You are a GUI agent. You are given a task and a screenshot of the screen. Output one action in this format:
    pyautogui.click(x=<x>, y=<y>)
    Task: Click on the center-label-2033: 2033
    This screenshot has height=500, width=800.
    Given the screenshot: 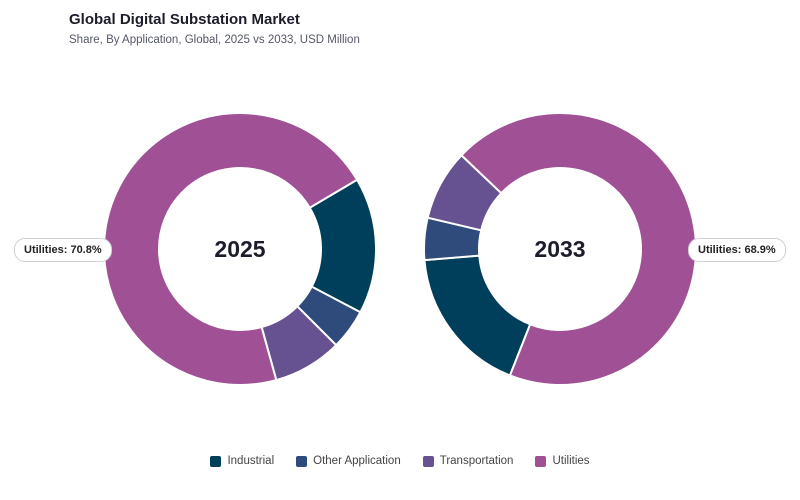 What is the action you would take?
    pyautogui.click(x=559, y=249)
    